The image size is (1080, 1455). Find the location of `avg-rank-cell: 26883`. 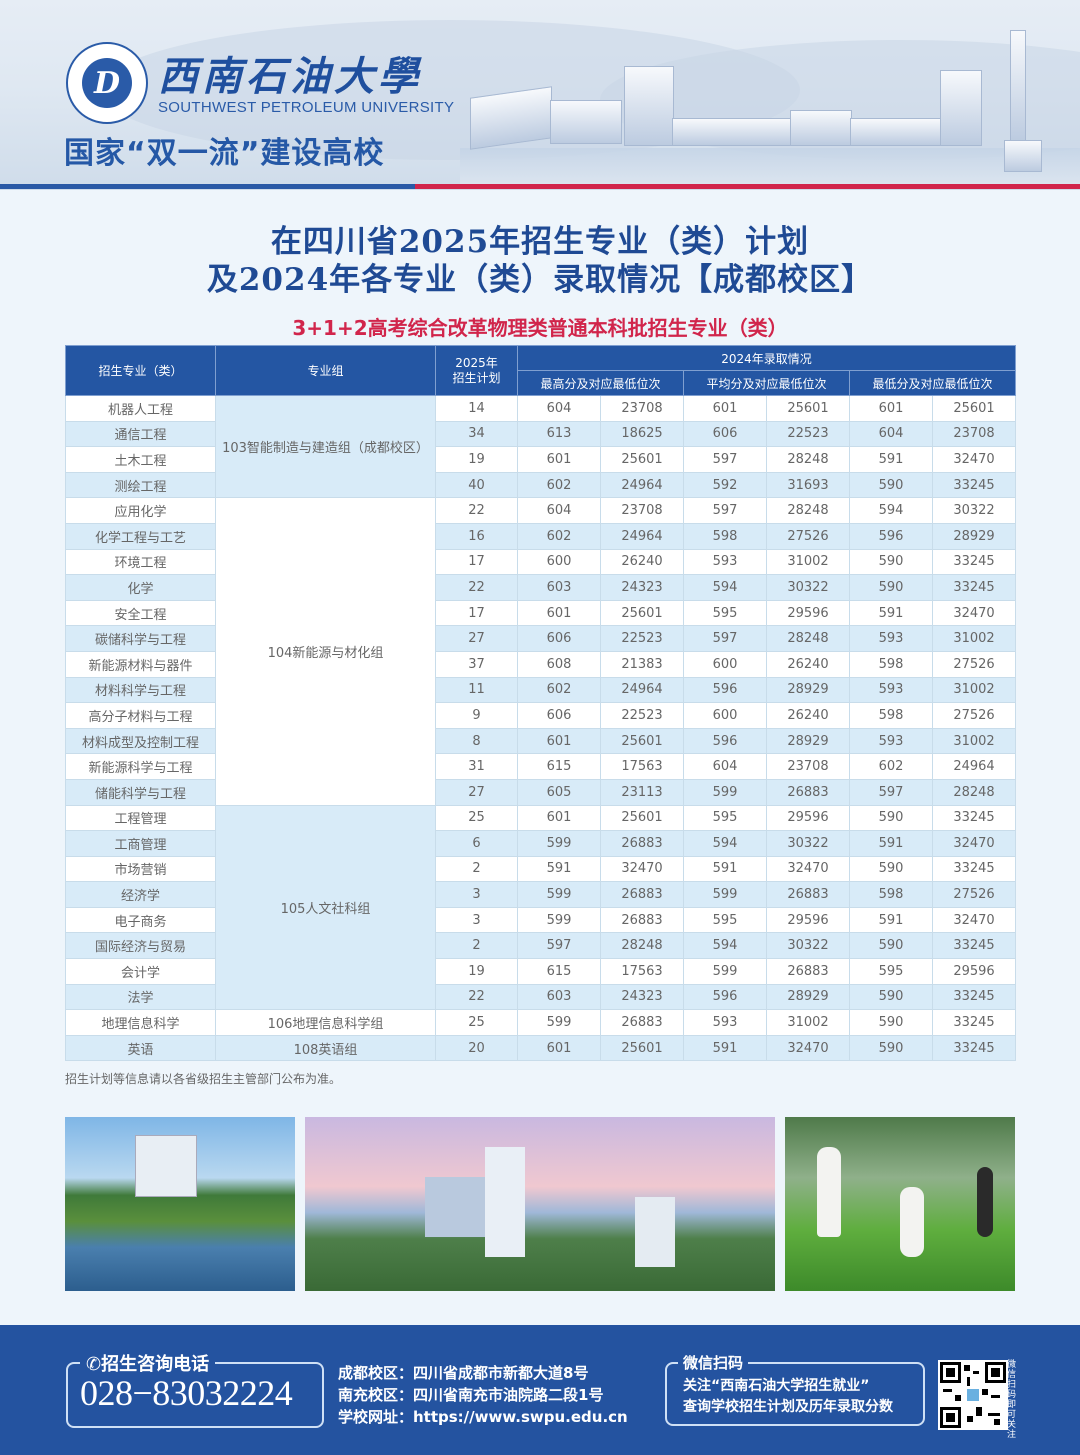

avg-rank-cell: 26883 is located at coordinates (808, 894).